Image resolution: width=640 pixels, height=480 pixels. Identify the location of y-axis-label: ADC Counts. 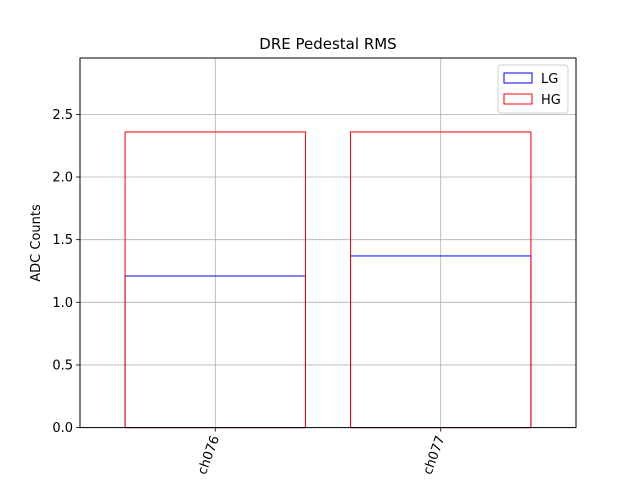
(36, 243).